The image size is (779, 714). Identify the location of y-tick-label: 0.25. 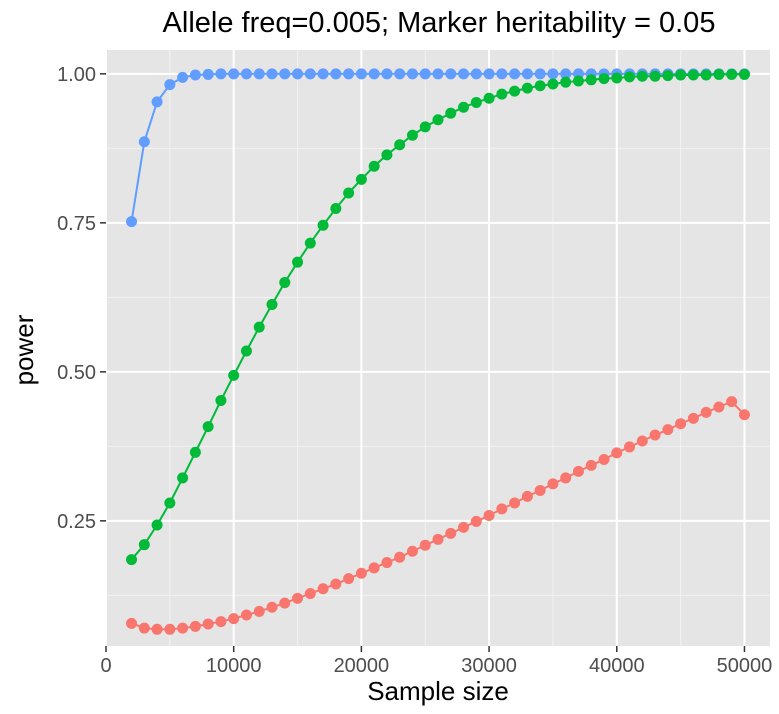
(76, 522).